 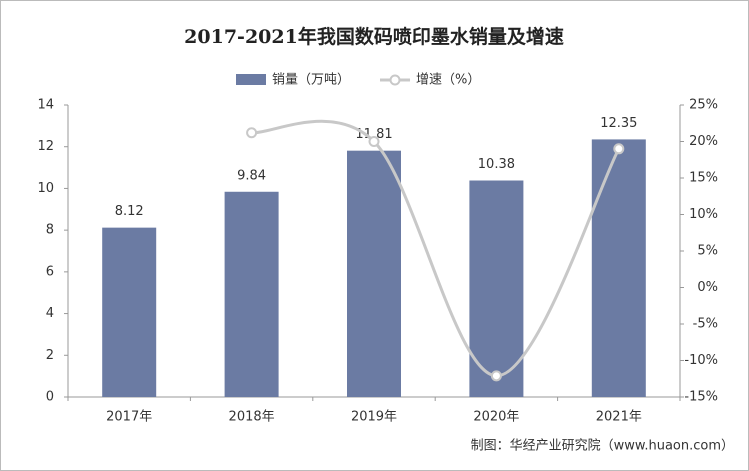 What do you see at coordinates (45, 105) in the screenshot?
I see `y-tick-label: 14` at bounding box center [45, 105].